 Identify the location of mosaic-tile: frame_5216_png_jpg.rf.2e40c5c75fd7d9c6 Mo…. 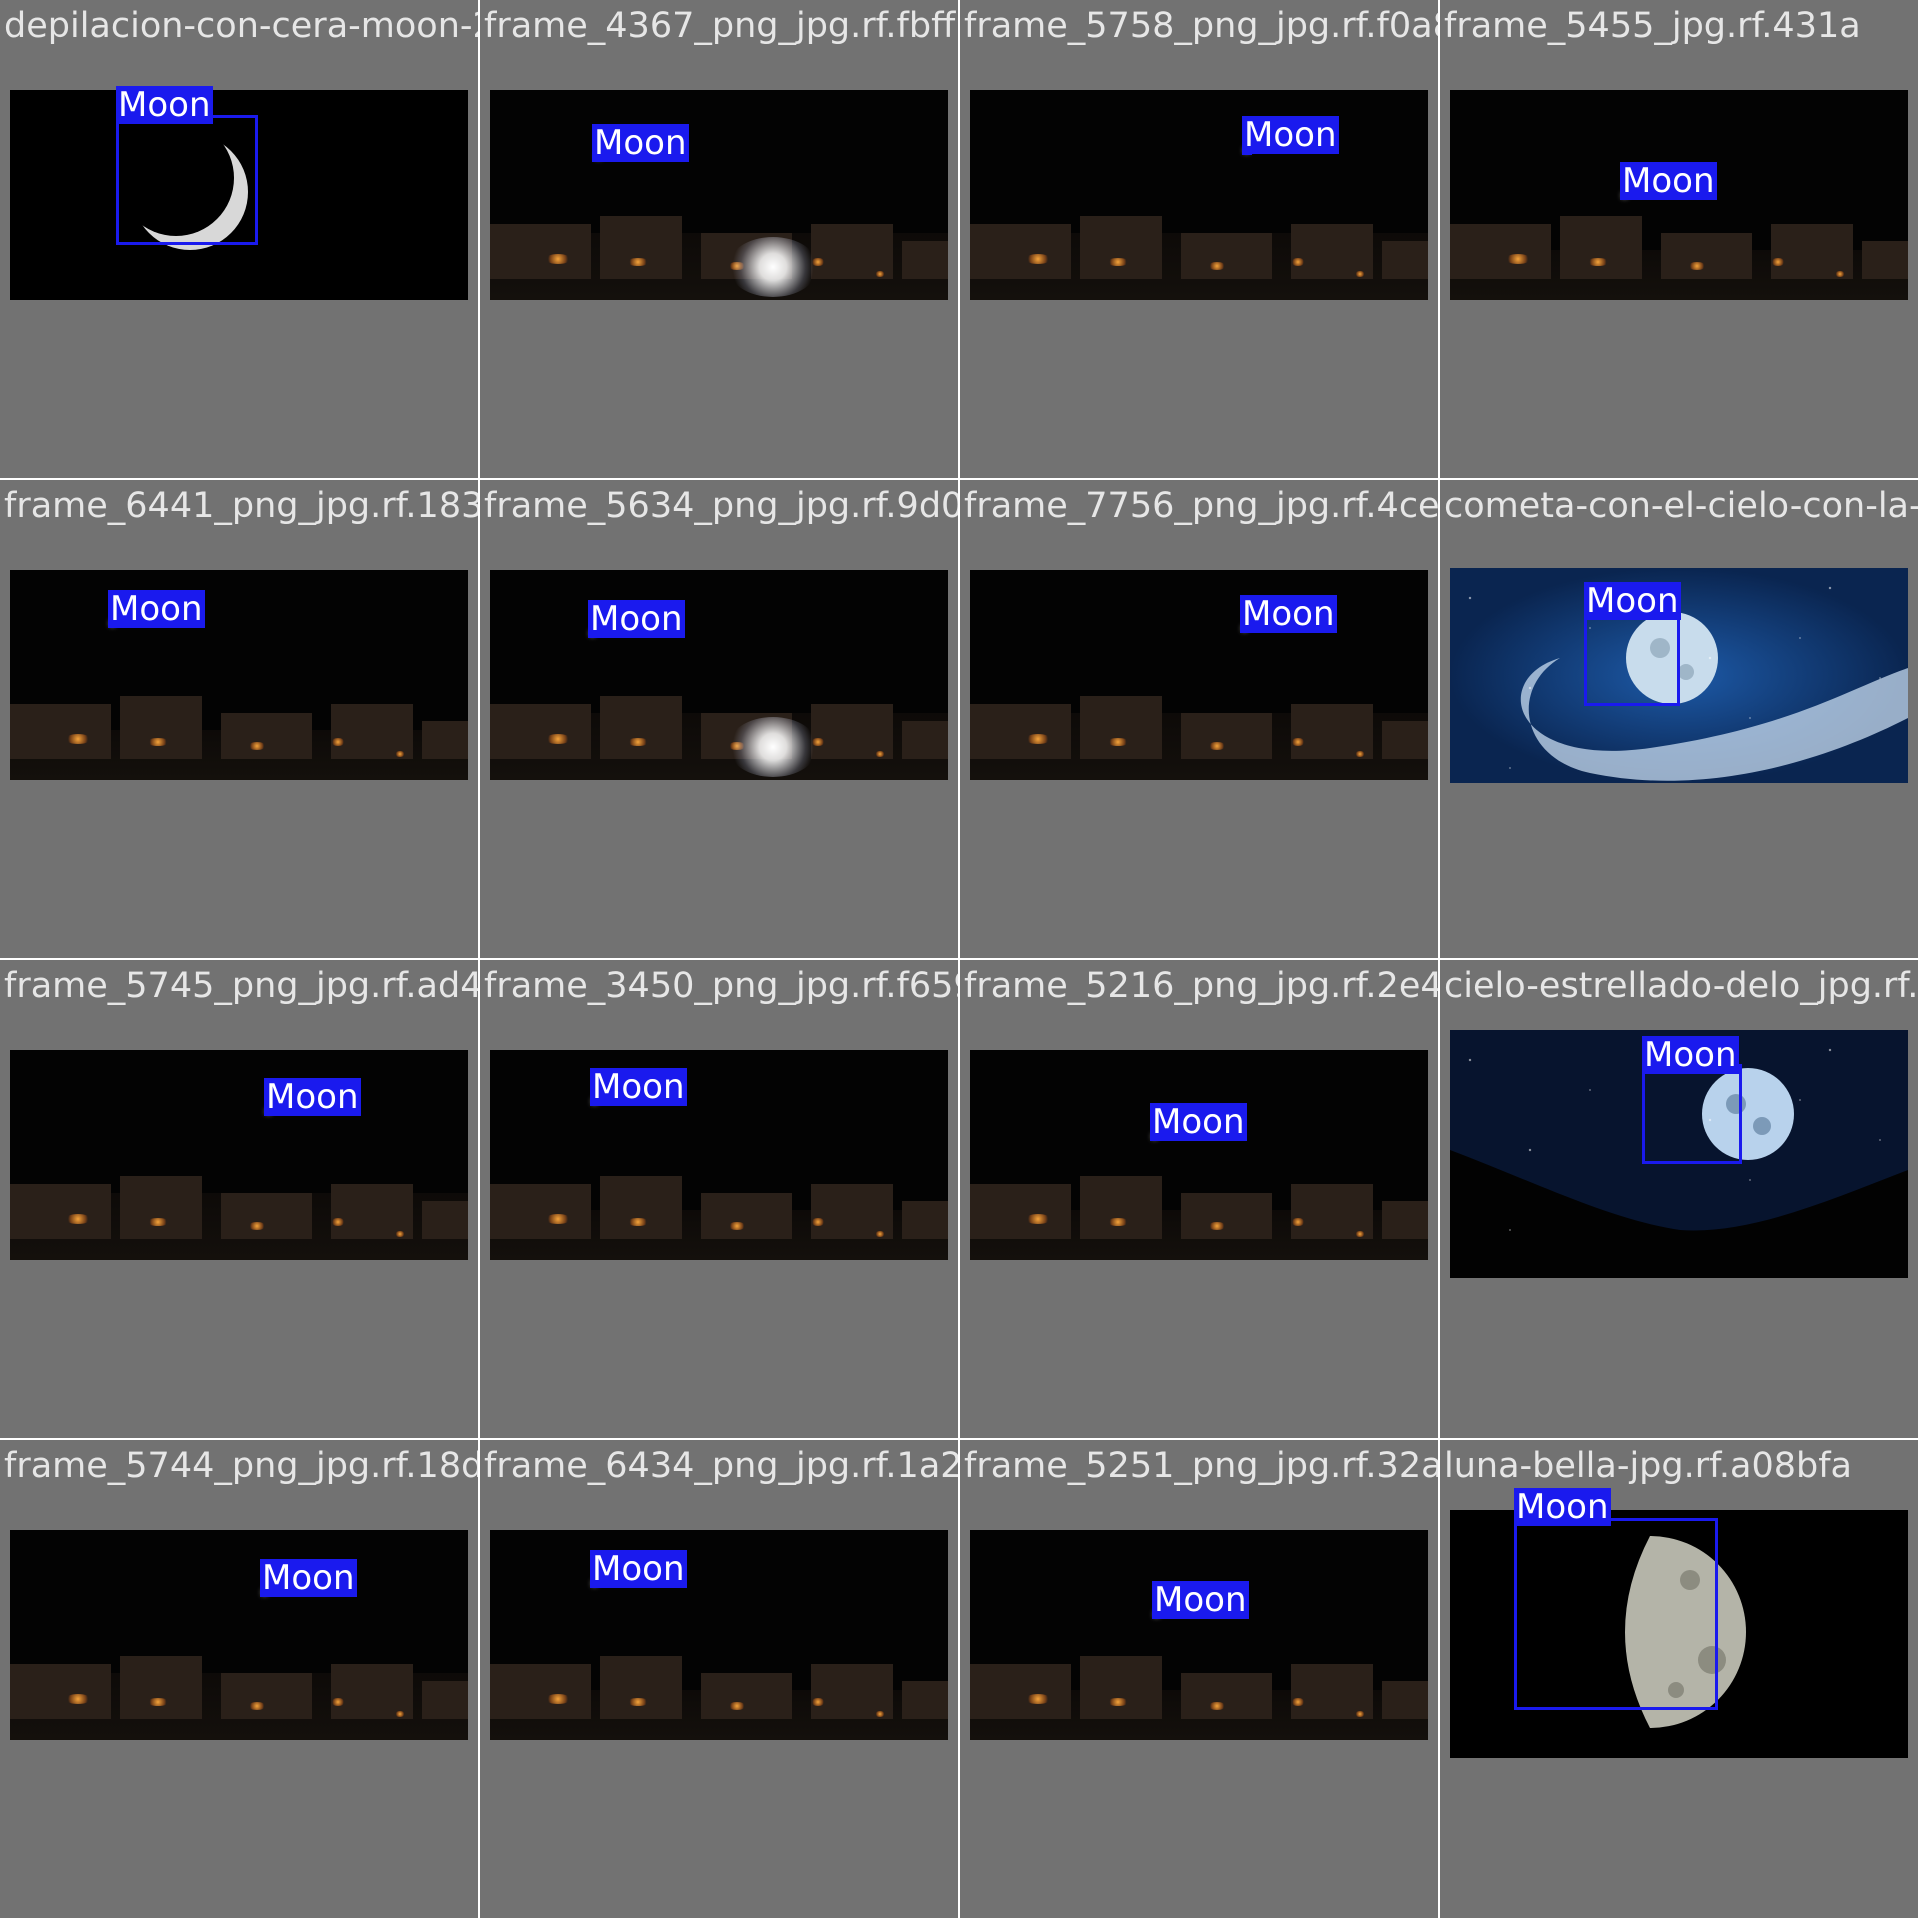
(1200, 1200).